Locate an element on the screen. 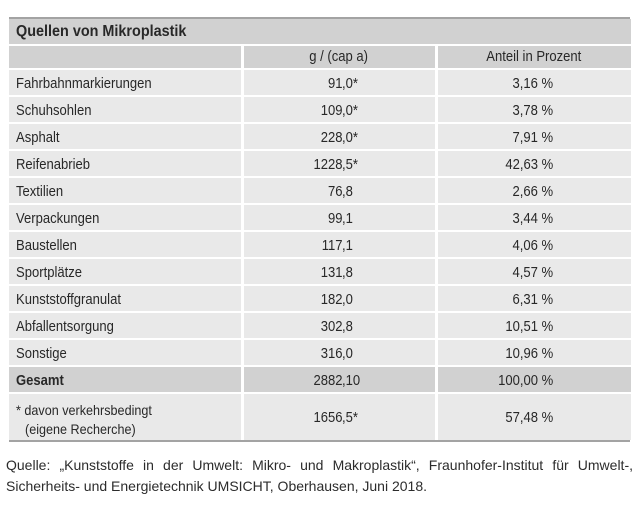  table-row-label: Sportplätze is located at coordinates (125, 271).